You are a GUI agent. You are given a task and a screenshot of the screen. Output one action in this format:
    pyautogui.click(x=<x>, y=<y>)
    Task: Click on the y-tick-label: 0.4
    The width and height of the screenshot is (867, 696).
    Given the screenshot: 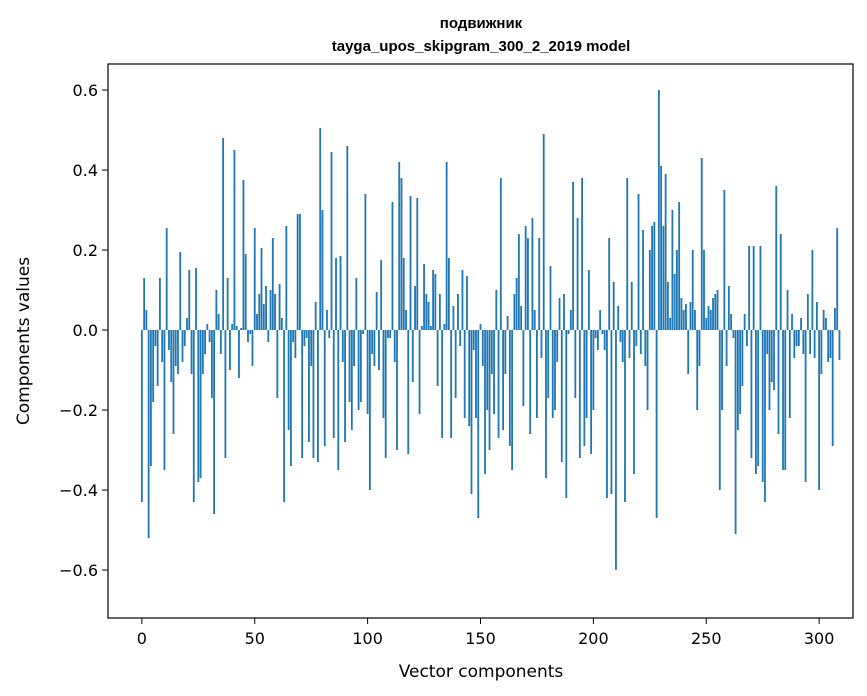 What is the action you would take?
    pyautogui.click(x=85, y=170)
    